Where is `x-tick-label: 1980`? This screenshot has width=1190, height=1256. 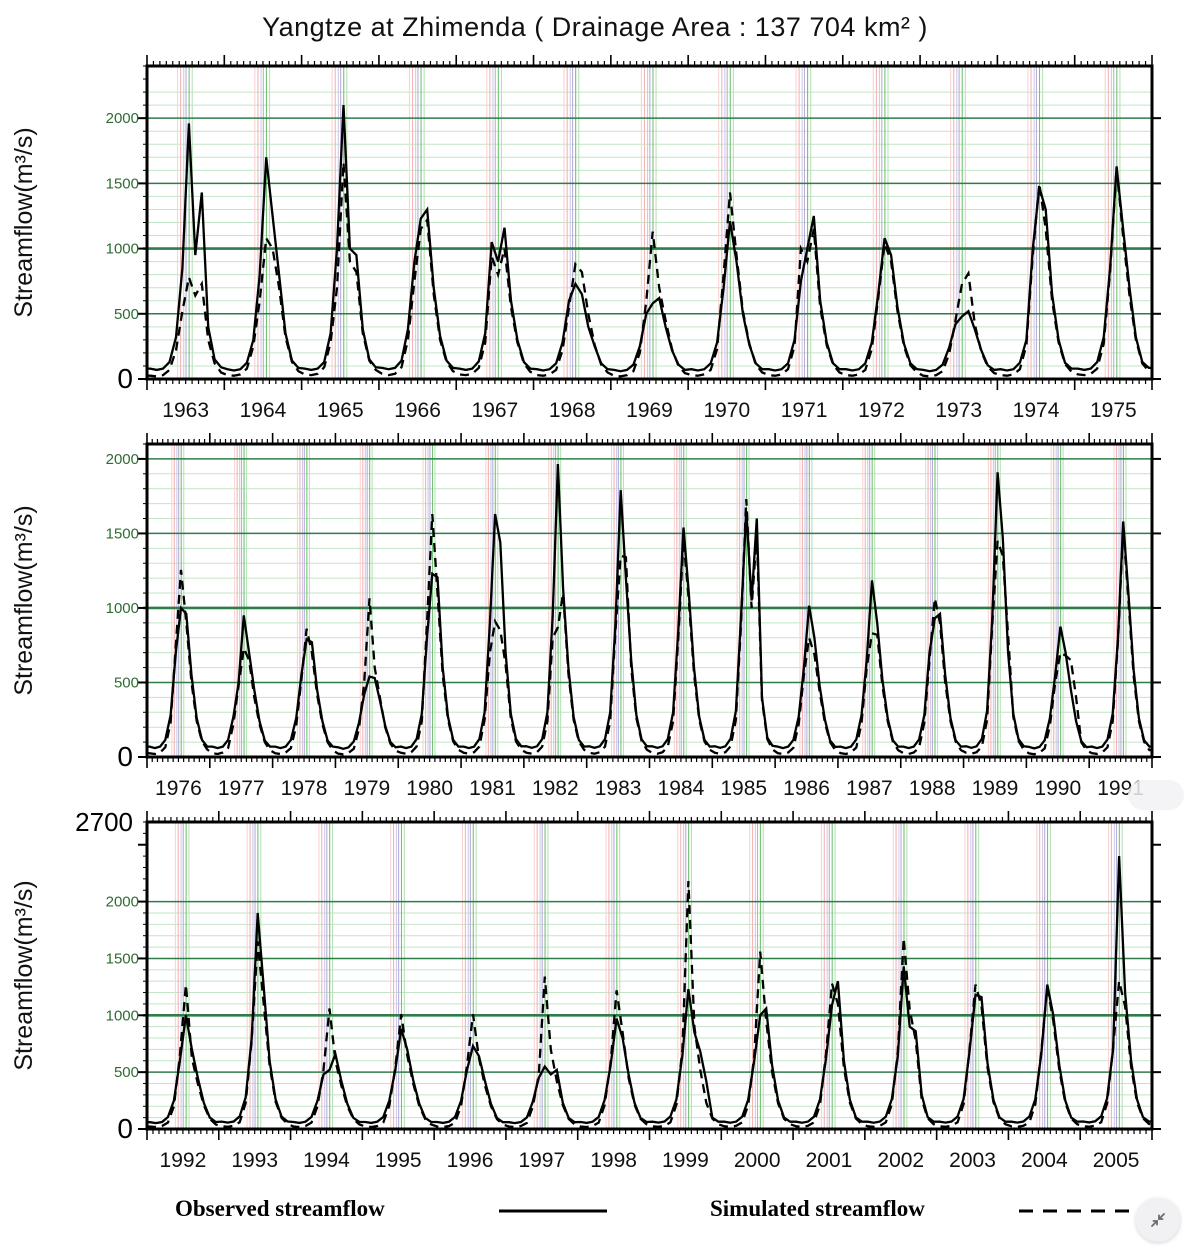
x-tick-label: 1980 is located at coordinates (429, 788).